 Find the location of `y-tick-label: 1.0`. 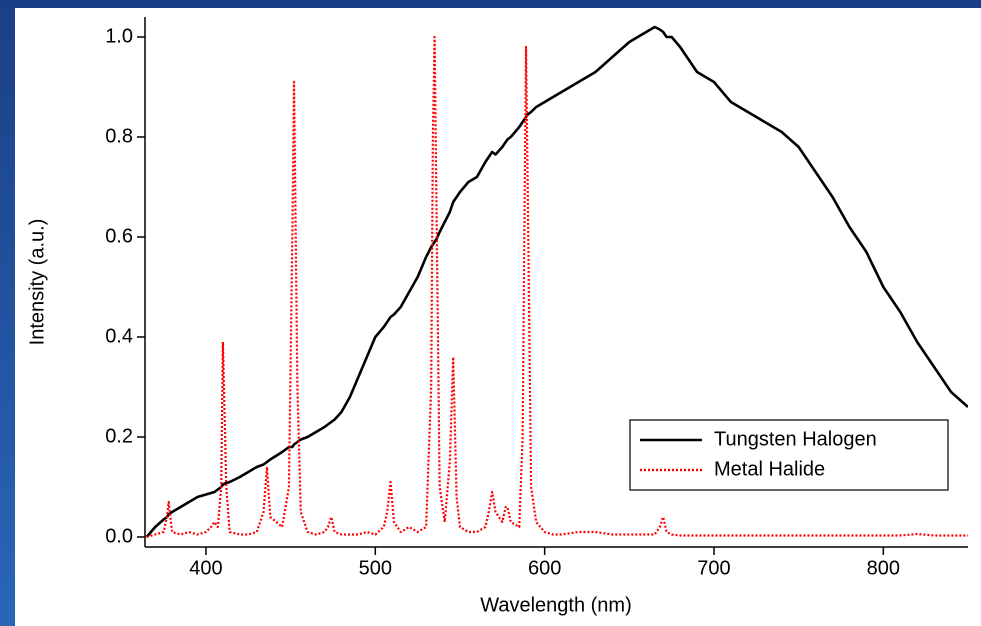

y-tick-label: 1.0 is located at coordinates (119, 36).